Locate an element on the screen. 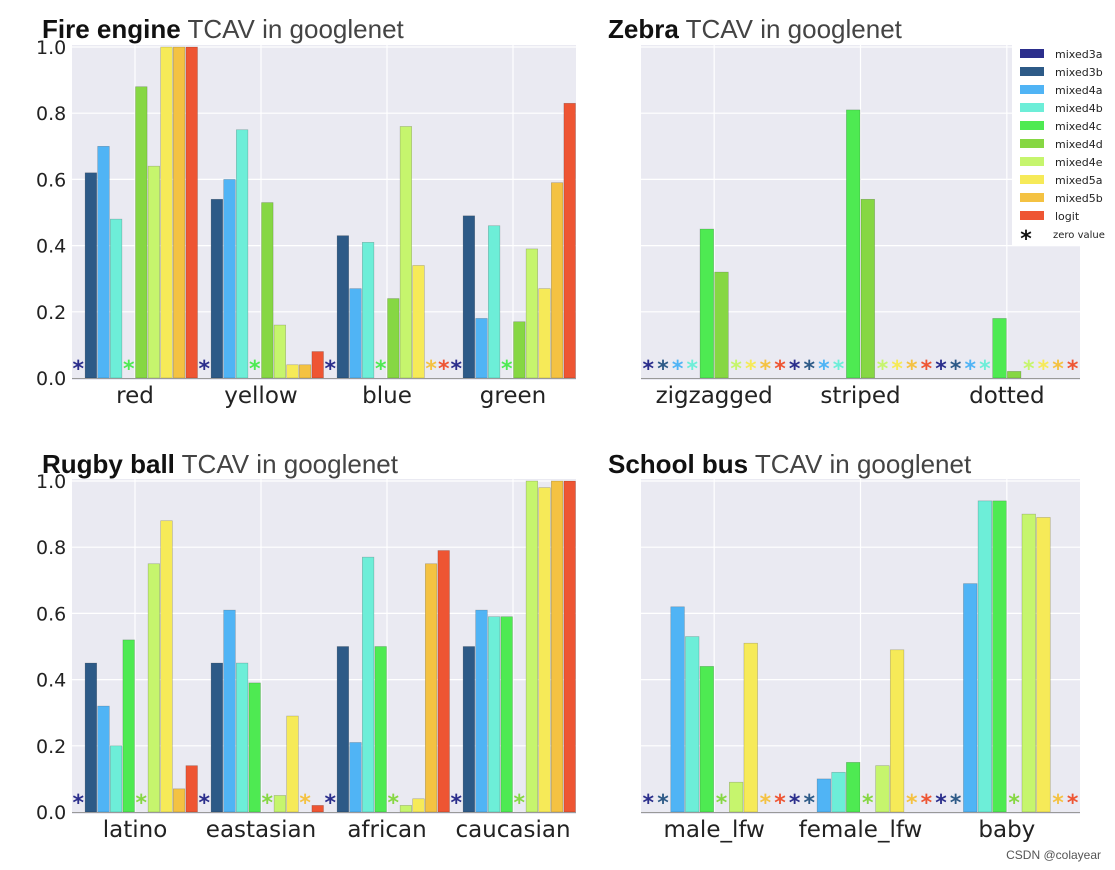 The height and width of the screenshot is (870, 1115). bar-red-mixed3b is located at coordinates (90, 275).